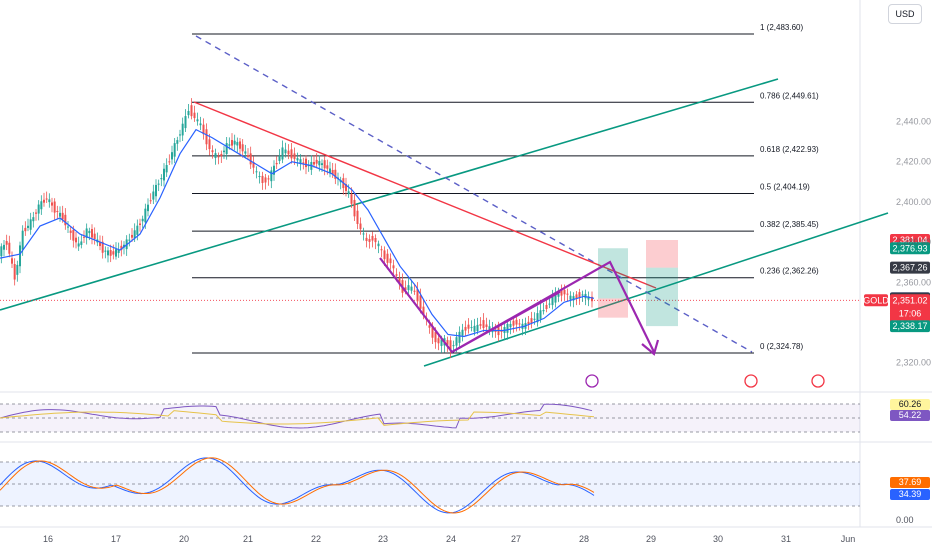  What do you see at coordinates (781, 27) in the screenshot?
I see `fib-level-label: 1 (2,483.60)` at bounding box center [781, 27].